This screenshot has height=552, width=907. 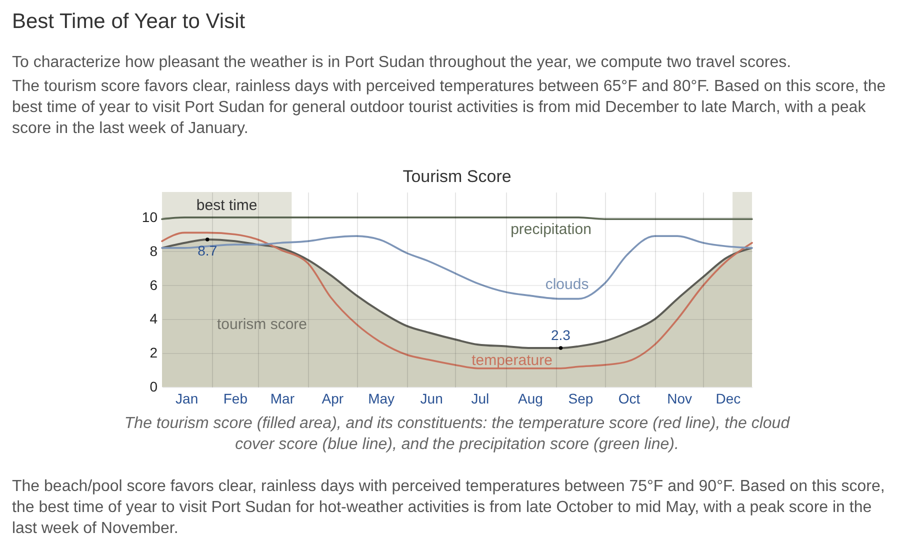 What do you see at coordinates (150, 216) in the screenshot?
I see `y-tick-label: 10` at bounding box center [150, 216].